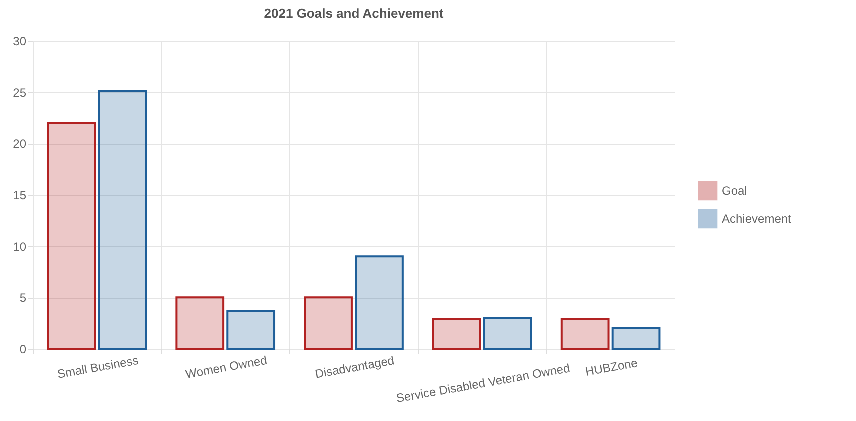 The image size is (856, 421). What do you see at coordinates (23, 298) in the screenshot?
I see `y-tick-label: 5` at bounding box center [23, 298].